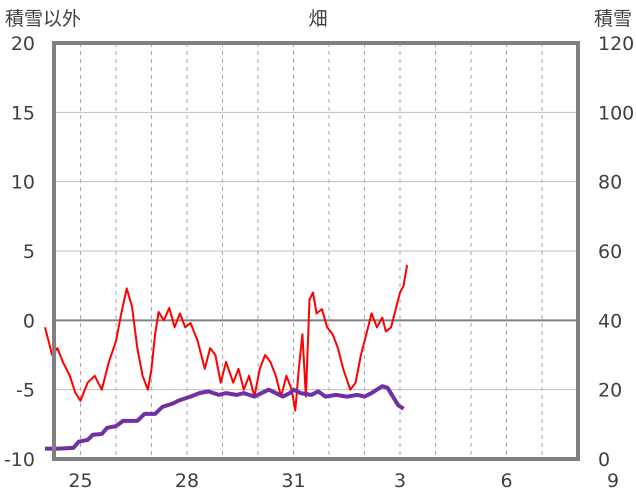 The image size is (636, 501). What do you see at coordinates (610, 252) in the screenshot?
I see `right-tick-label: 60` at bounding box center [610, 252].